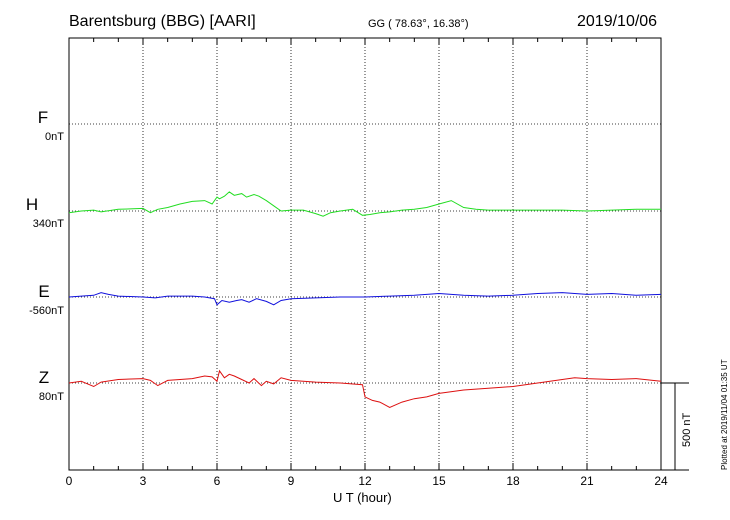  What do you see at coordinates (162, 21) in the screenshot?
I see `station-title: Barentsburg (BBG) [AARI]` at bounding box center [162, 21].